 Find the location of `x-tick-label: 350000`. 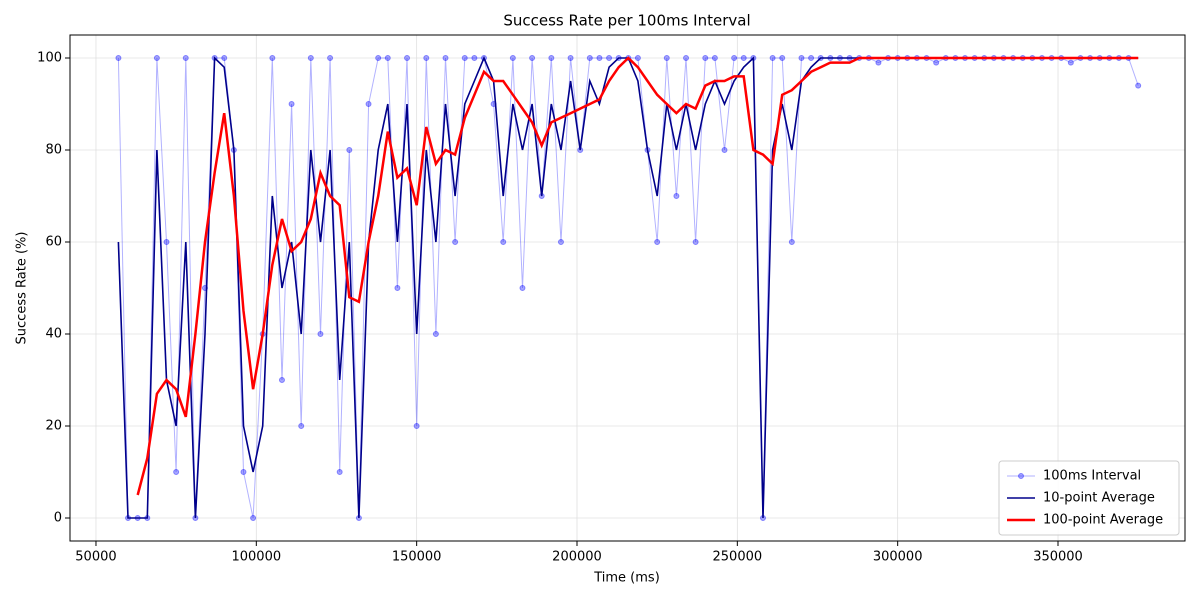

x-tick-label: 350000 is located at coordinates (1058, 557).